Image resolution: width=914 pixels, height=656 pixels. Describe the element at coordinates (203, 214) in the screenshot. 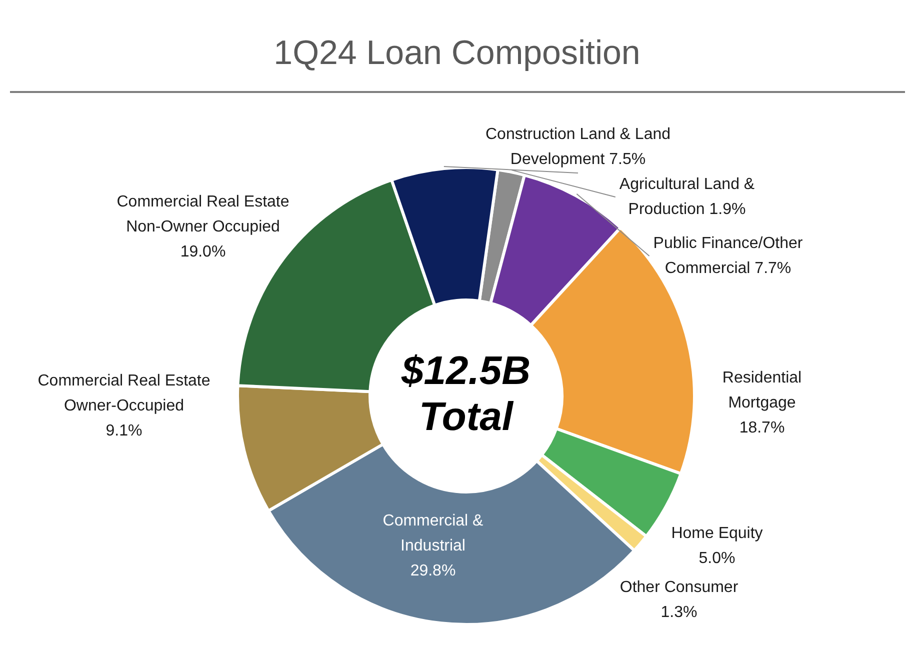

I see `slice-label: Commercial Real Estate Non-Owner Occupied` at that location.